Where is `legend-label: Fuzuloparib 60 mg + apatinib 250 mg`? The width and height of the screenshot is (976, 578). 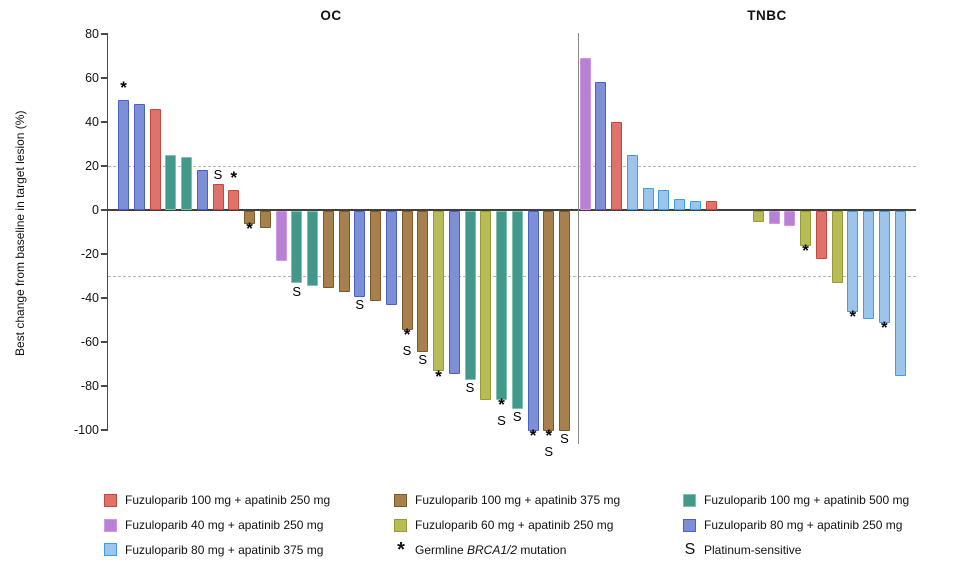 legend-label: Fuzuloparib 60 mg + apatinib 250 mg is located at coordinates (514, 525).